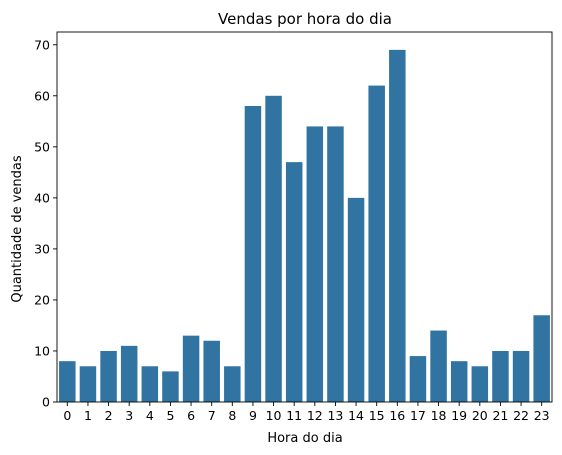  What do you see at coordinates (480, 415) in the screenshot?
I see `x-tick-label: 20` at bounding box center [480, 415].